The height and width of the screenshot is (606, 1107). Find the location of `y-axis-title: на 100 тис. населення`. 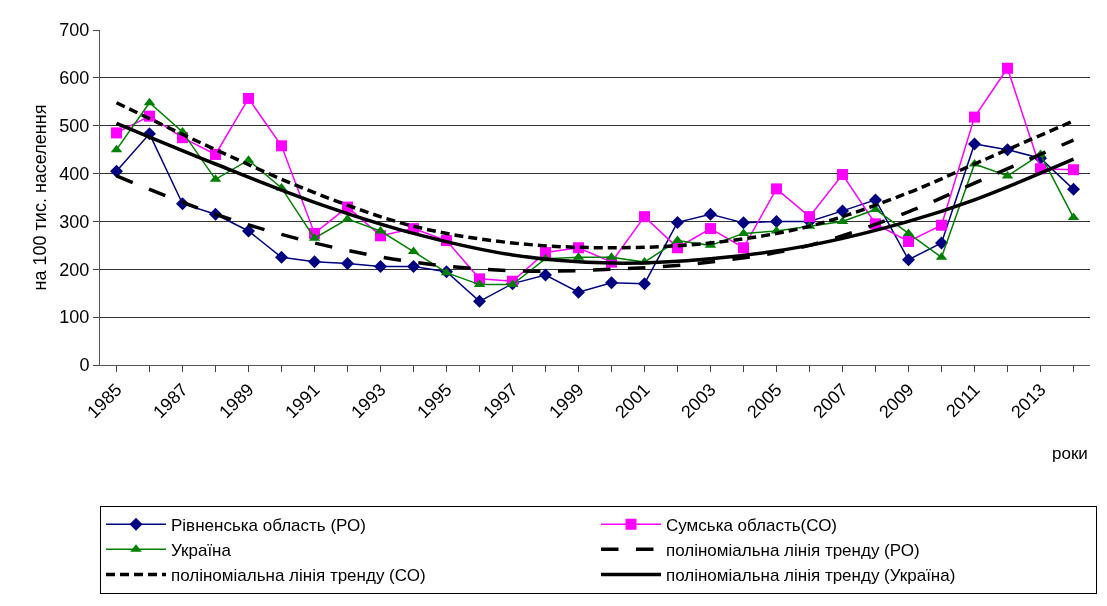

y-axis-title: на 100 тис. населення is located at coordinates (39, 197).